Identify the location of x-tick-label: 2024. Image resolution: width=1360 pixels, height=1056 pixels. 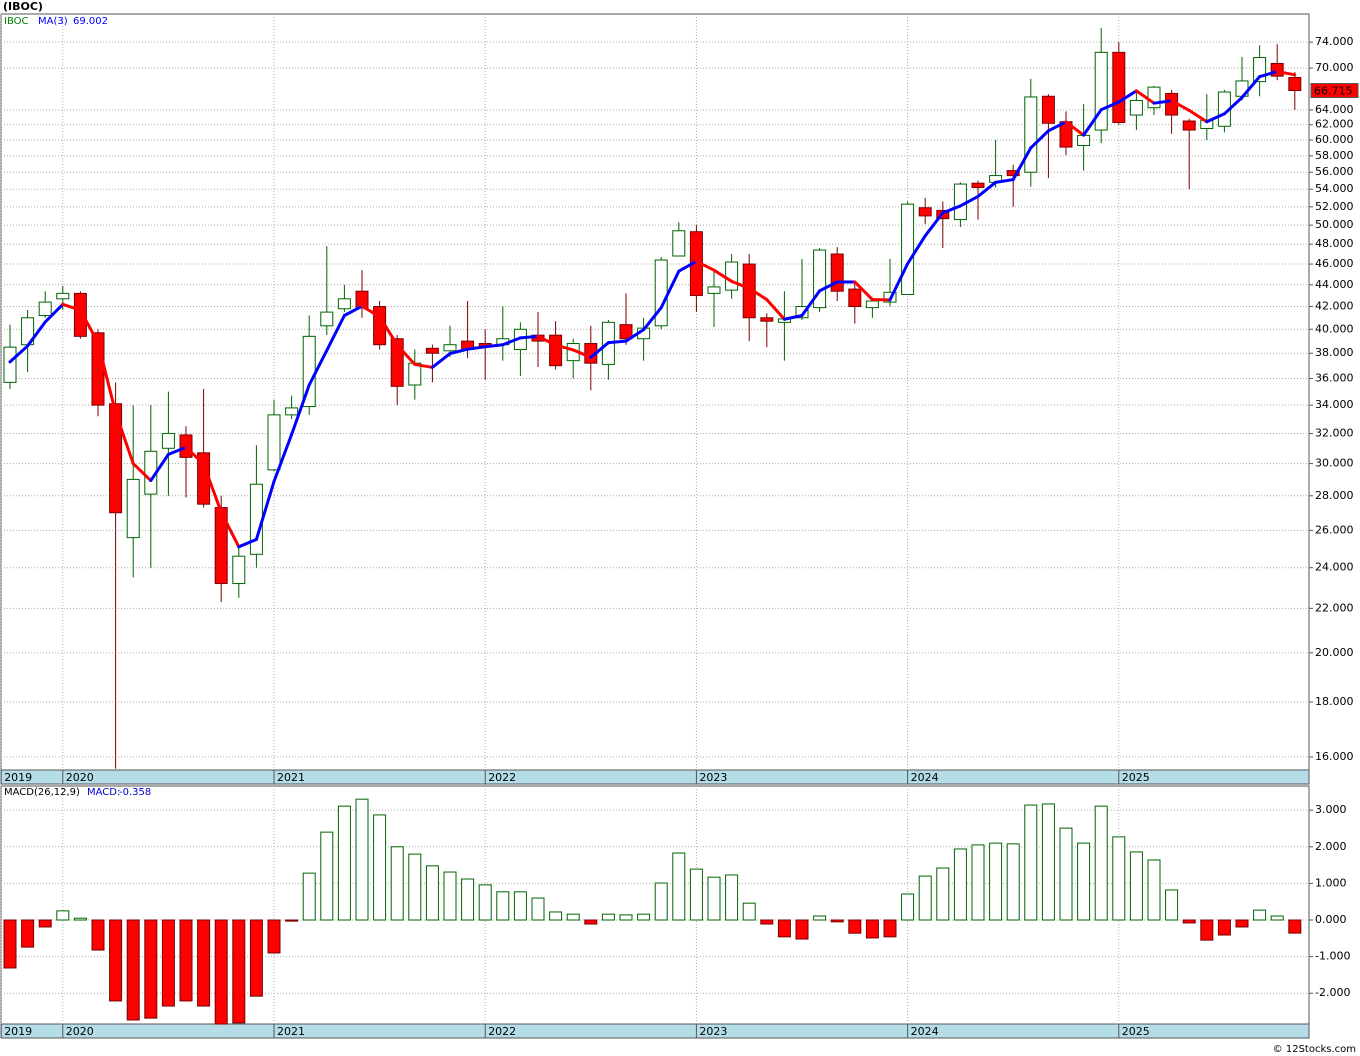
(925, 1031).